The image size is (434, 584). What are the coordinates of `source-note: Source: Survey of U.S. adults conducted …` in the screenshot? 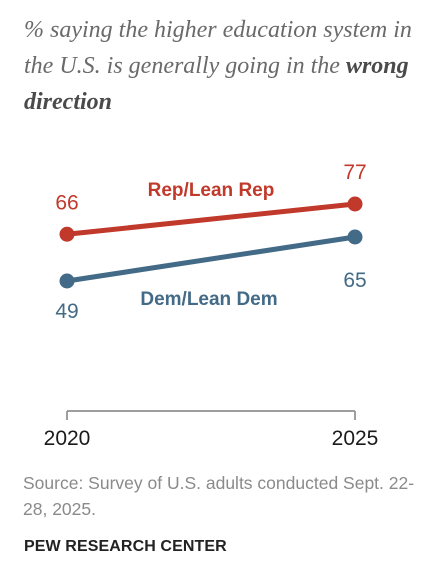 It's located at (219, 496).